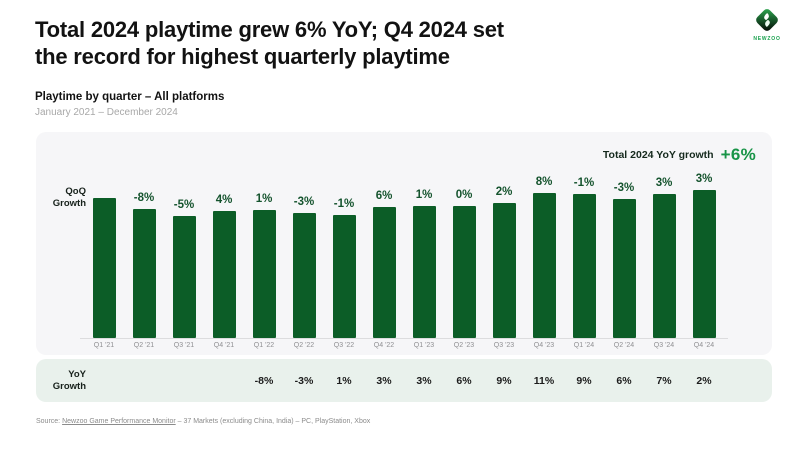 Image resolution: width=800 pixels, height=450 pixels. I want to click on x-axis-tick-label: Q4 '21, so click(224, 345).